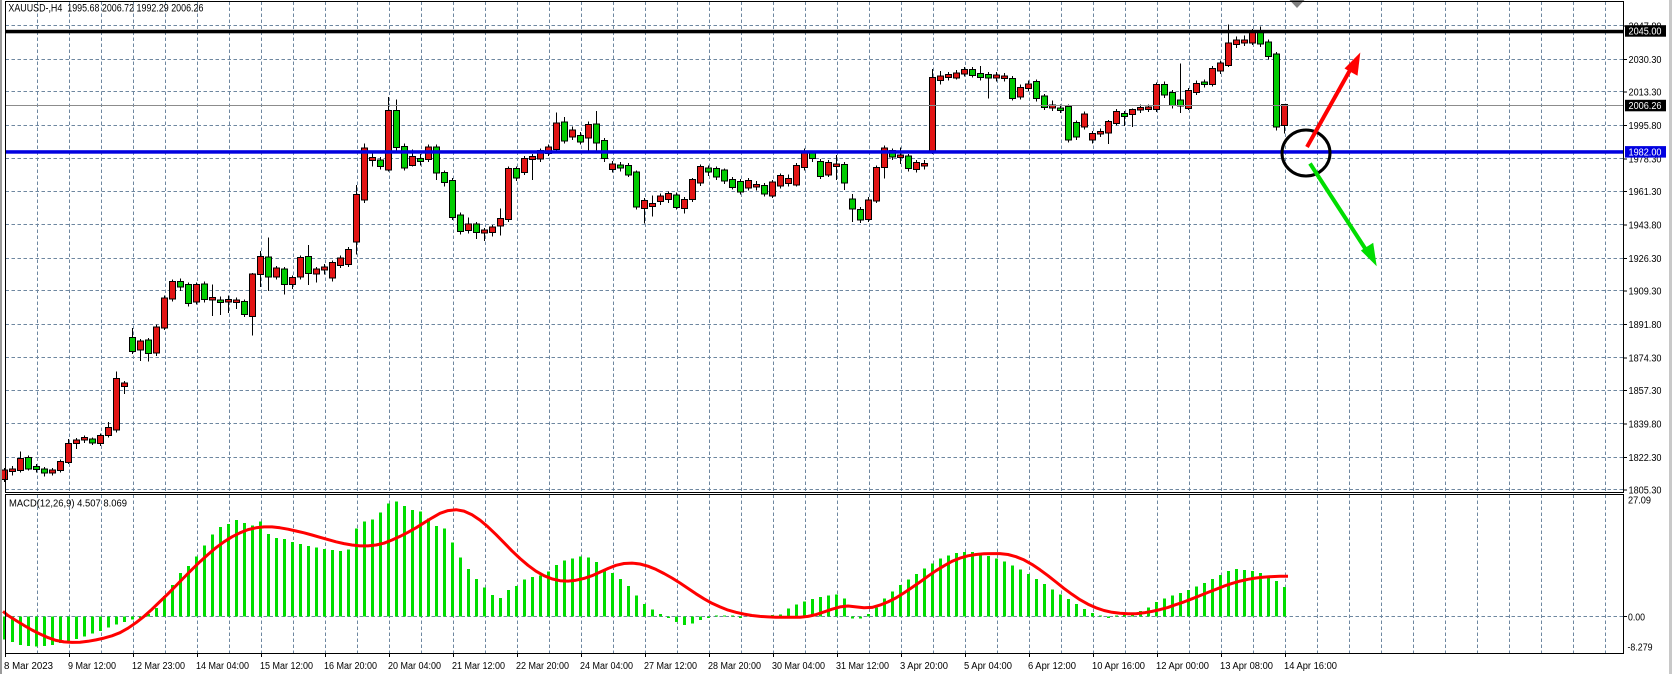  What do you see at coordinates (1645, 126) in the screenshot?
I see `svg-text: 1995.80` at bounding box center [1645, 126].